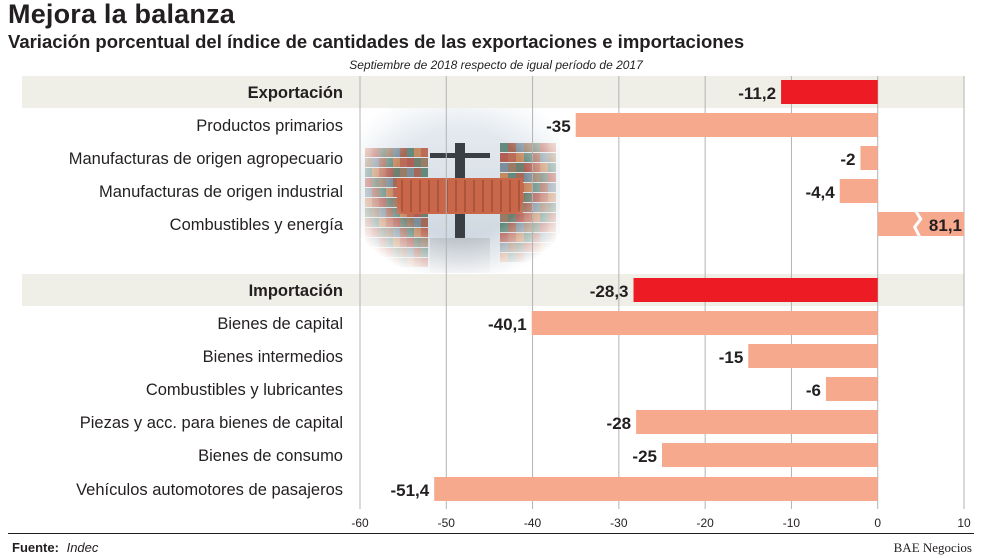 The height and width of the screenshot is (558, 992). What do you see at coordinates (847, 159) in the screenshot?
I see `value-label: -2` at bounding box center [847, 159].